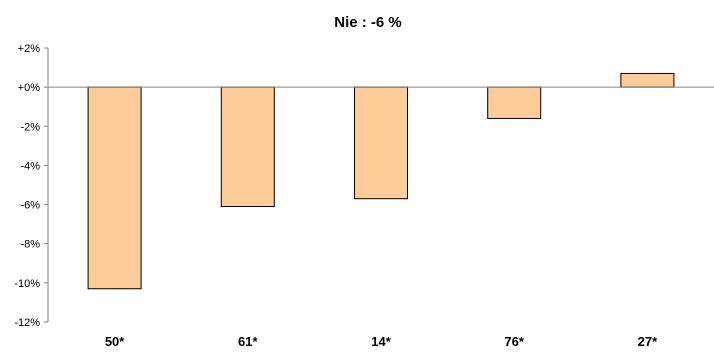  Describe the element at coordinates (30, 166) in the screenshot. I see `y-tick-label: -4%` at that location.